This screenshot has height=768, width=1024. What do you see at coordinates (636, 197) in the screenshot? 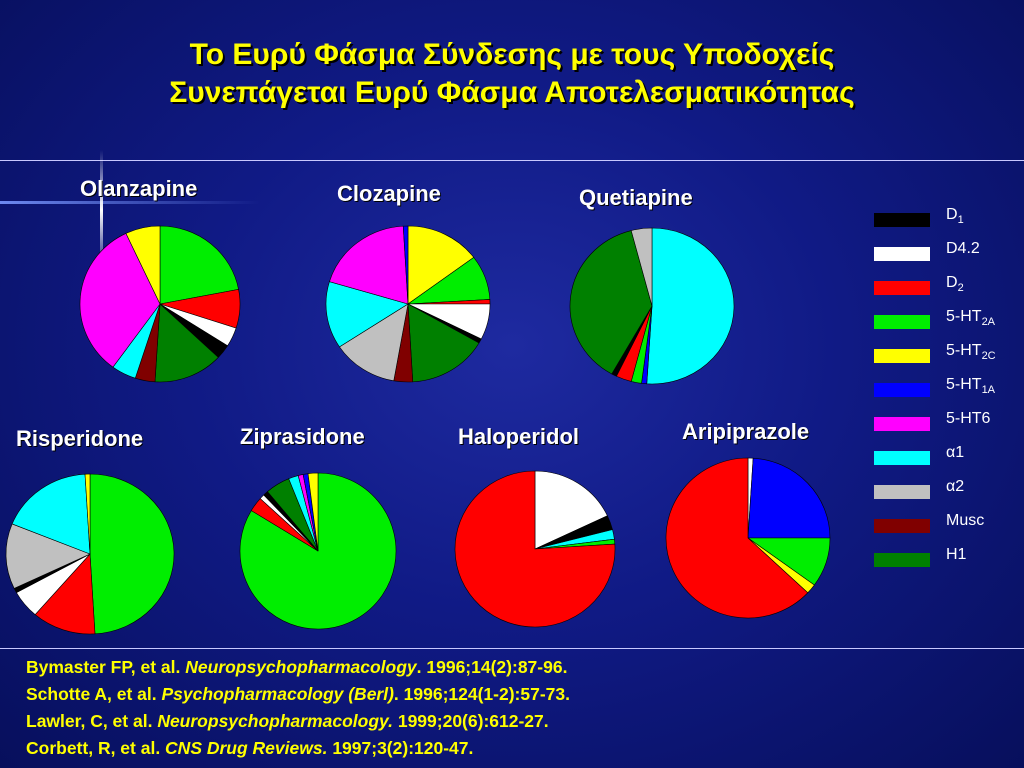
I see `chart-title-quetiapine: Quetiapine` at bounding box center [636, 197].